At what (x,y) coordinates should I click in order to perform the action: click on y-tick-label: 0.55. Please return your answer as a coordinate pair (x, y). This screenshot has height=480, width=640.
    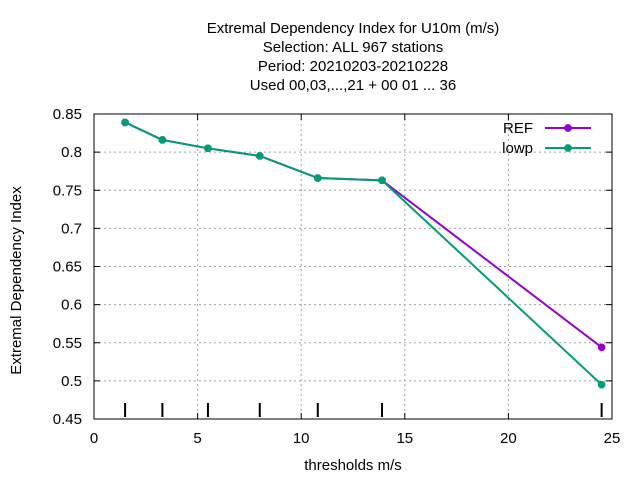
    Looking at the image, I should click on (67, 343).